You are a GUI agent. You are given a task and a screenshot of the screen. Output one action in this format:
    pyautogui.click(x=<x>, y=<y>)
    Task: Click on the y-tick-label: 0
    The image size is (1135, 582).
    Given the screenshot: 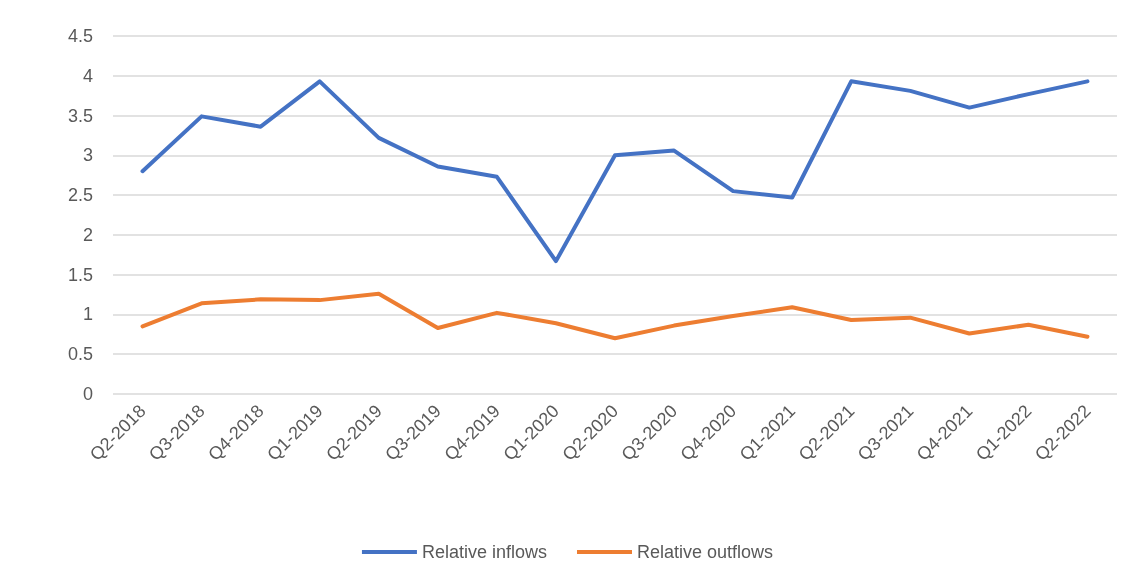 What is the action you would take?
    pyautogui.click(x=87, y=394)
    